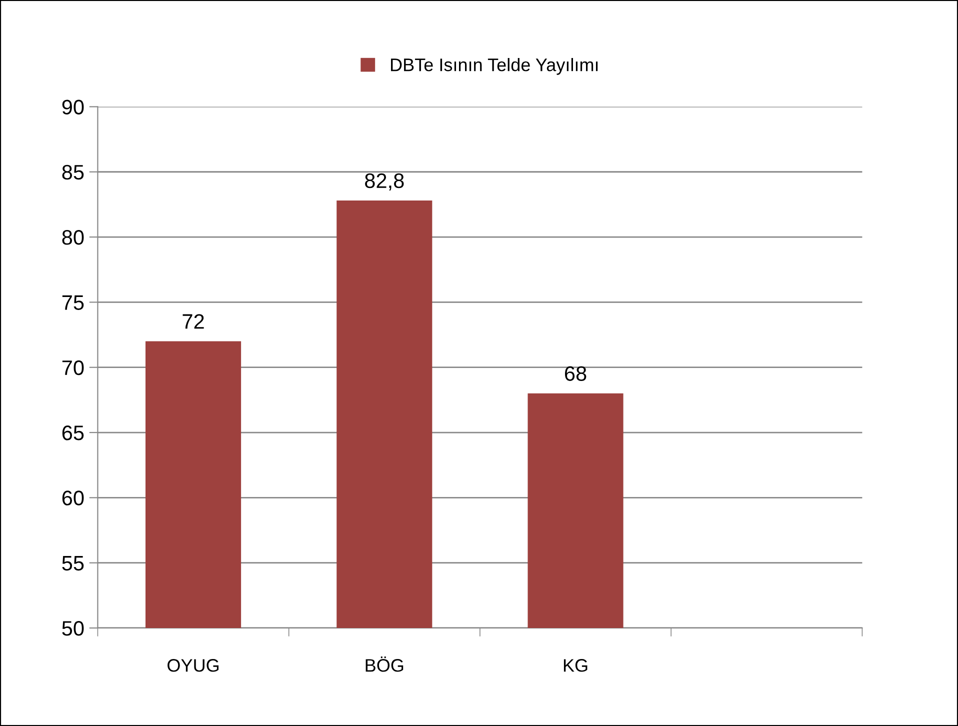  Describe the element at coordinates (73, 368) in the screenshot. I see `y-tick-label: 70` at that location.